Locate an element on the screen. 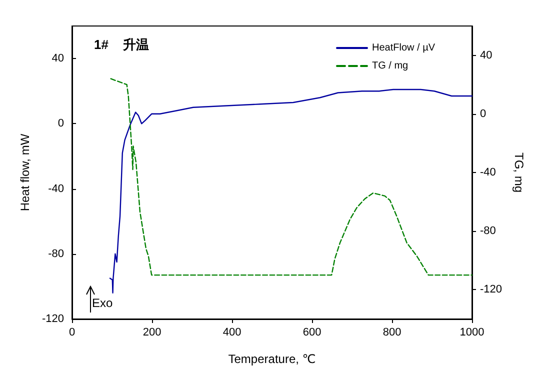 Image resolution: width=536 pixels, height=373 pixels. y-tick-label: -80 is located at coordinates (56, 254).